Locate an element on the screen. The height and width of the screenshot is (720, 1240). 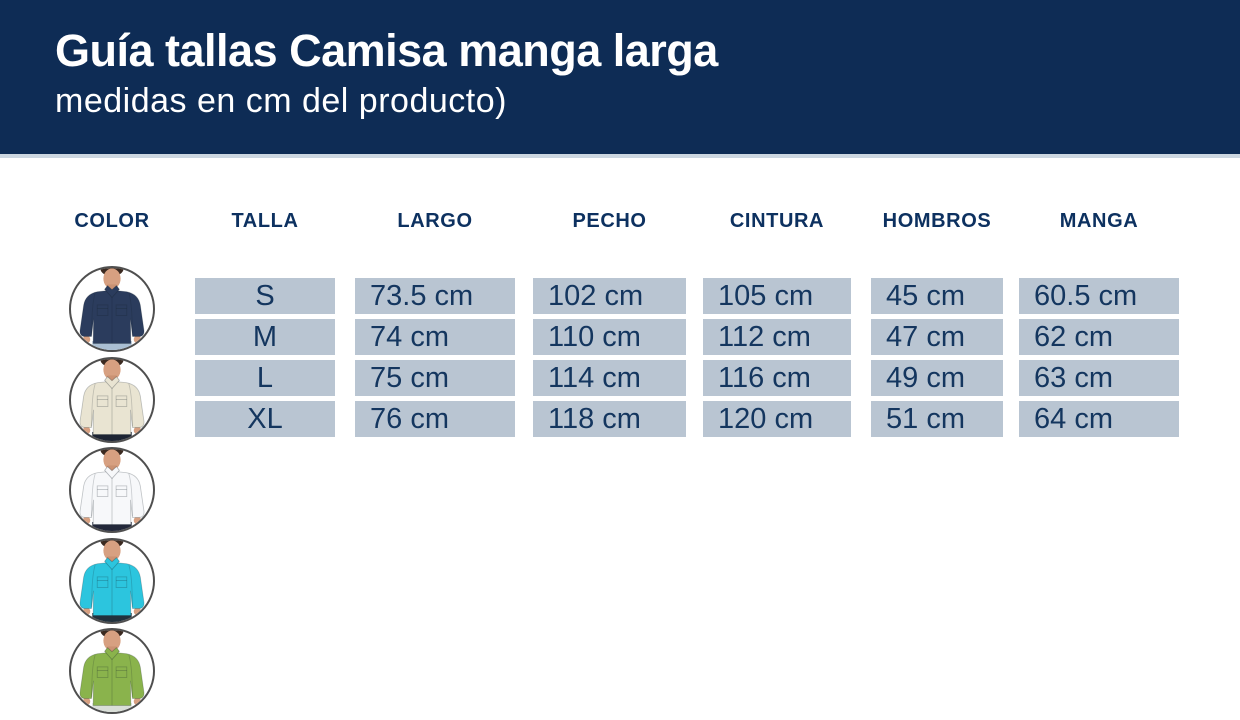
column-header-pecho: PECHO is located at coordinates (609, 221).